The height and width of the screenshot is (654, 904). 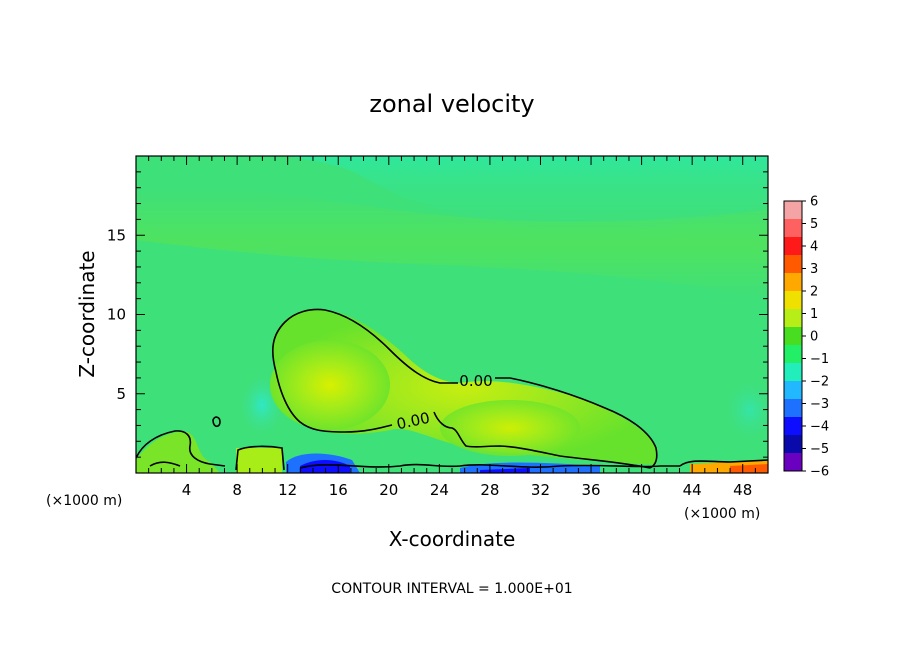 I want to click on x-tick-label: 16, so click(x=338, y=490).